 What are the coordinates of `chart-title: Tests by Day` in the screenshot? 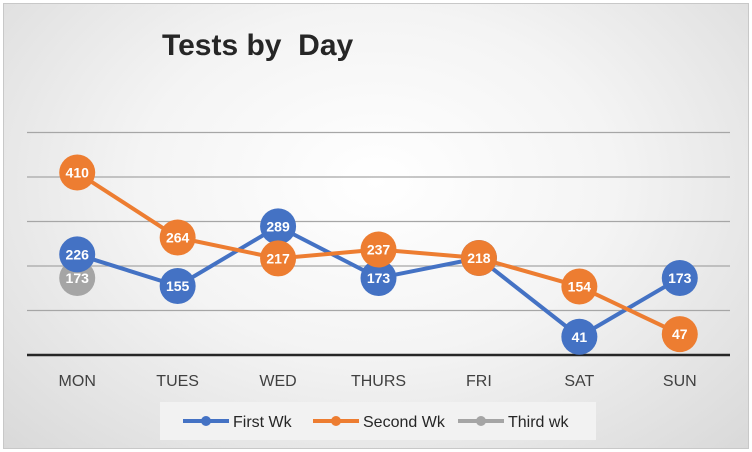 It's located at (258, 45).